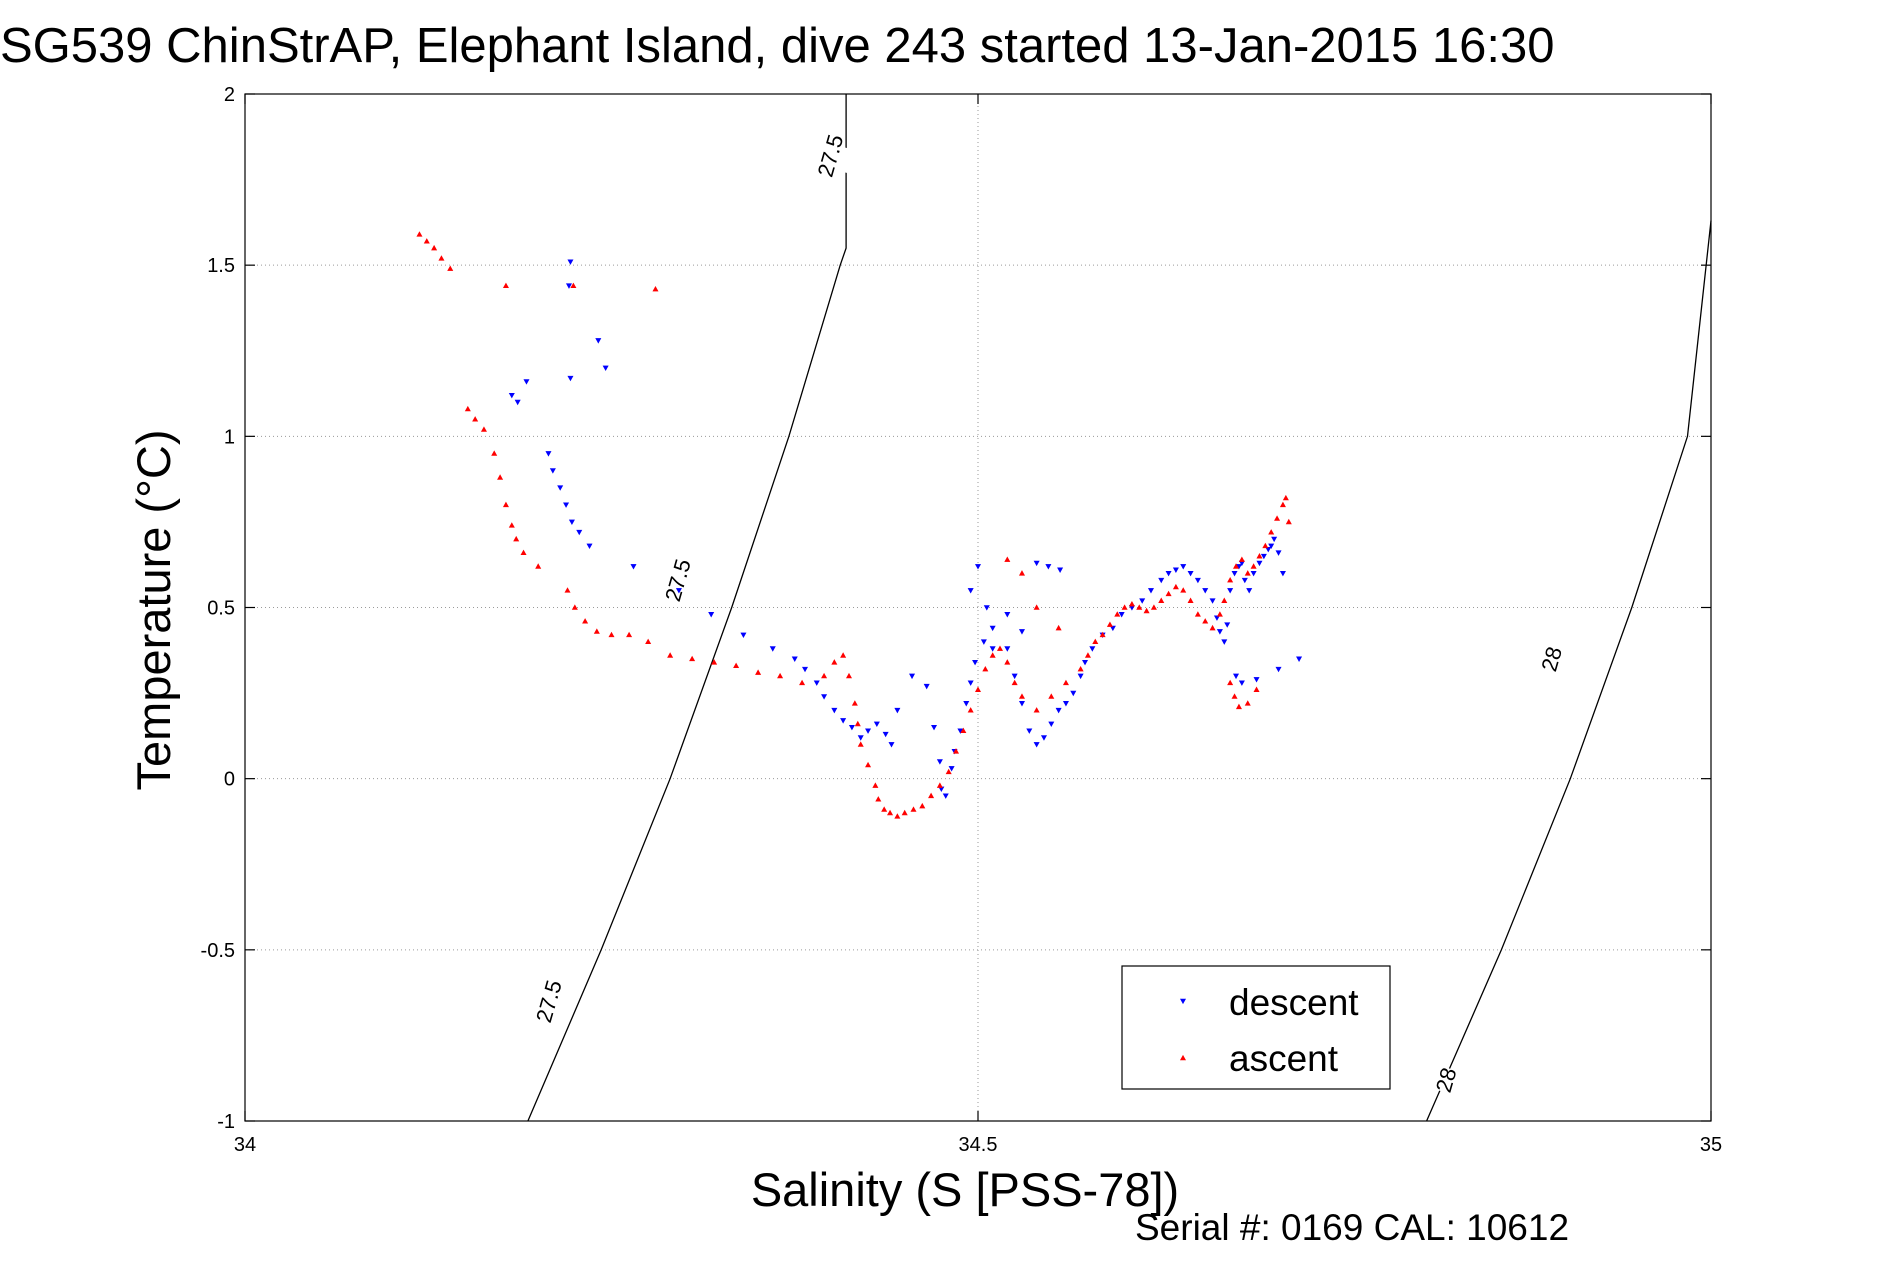 The image size is (1891, 1262). Describe the element at coordinates (1284, 1058) in the screenshot. I see `legend-label-ascent: ascent` at that location.